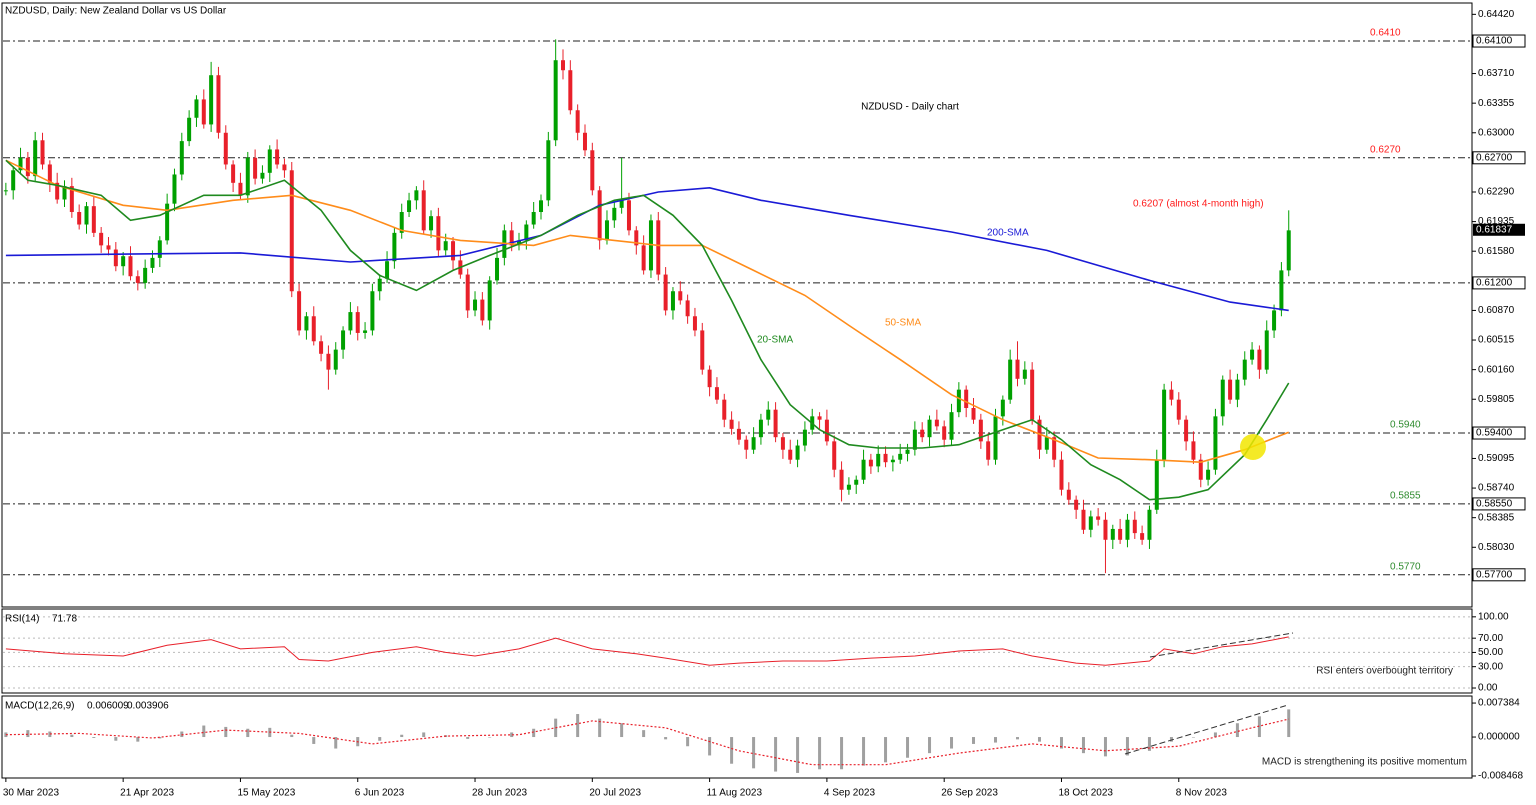 The image size is (1536, 805). I want to click on level-axis-label: 0.64100, so click(1494, 41).